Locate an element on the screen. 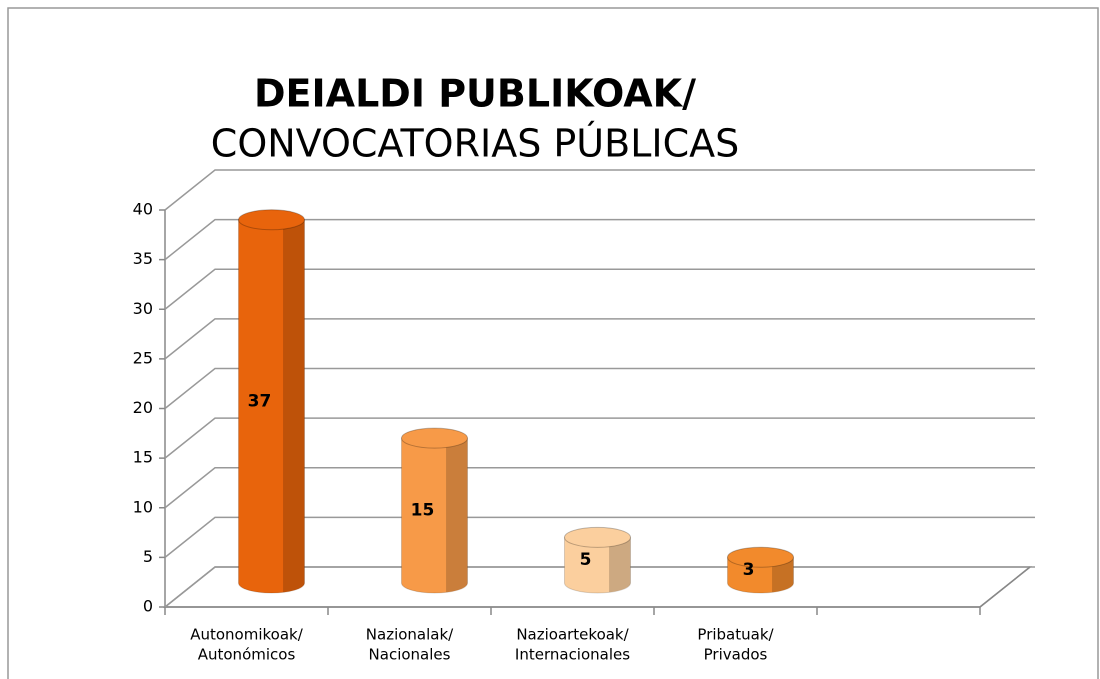 The height and width of the screenshot is (679, 1100). value-label: 5 is located at coordinates (586, 560).